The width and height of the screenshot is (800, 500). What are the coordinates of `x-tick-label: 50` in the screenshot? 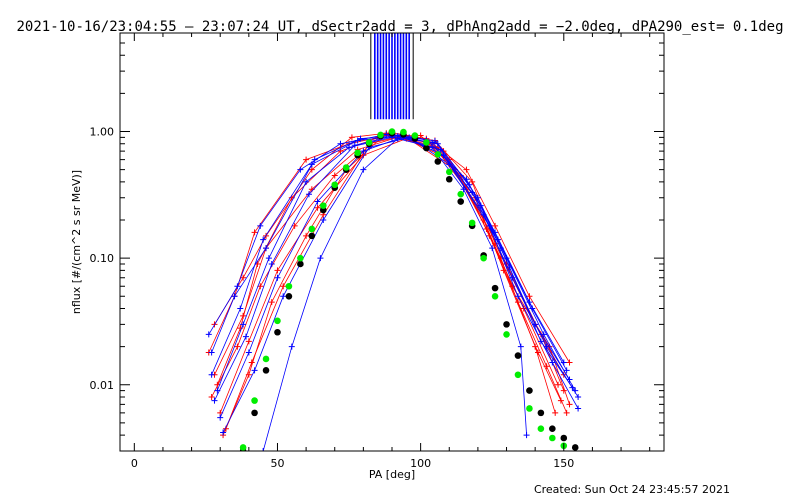 It's located at (277, 463).